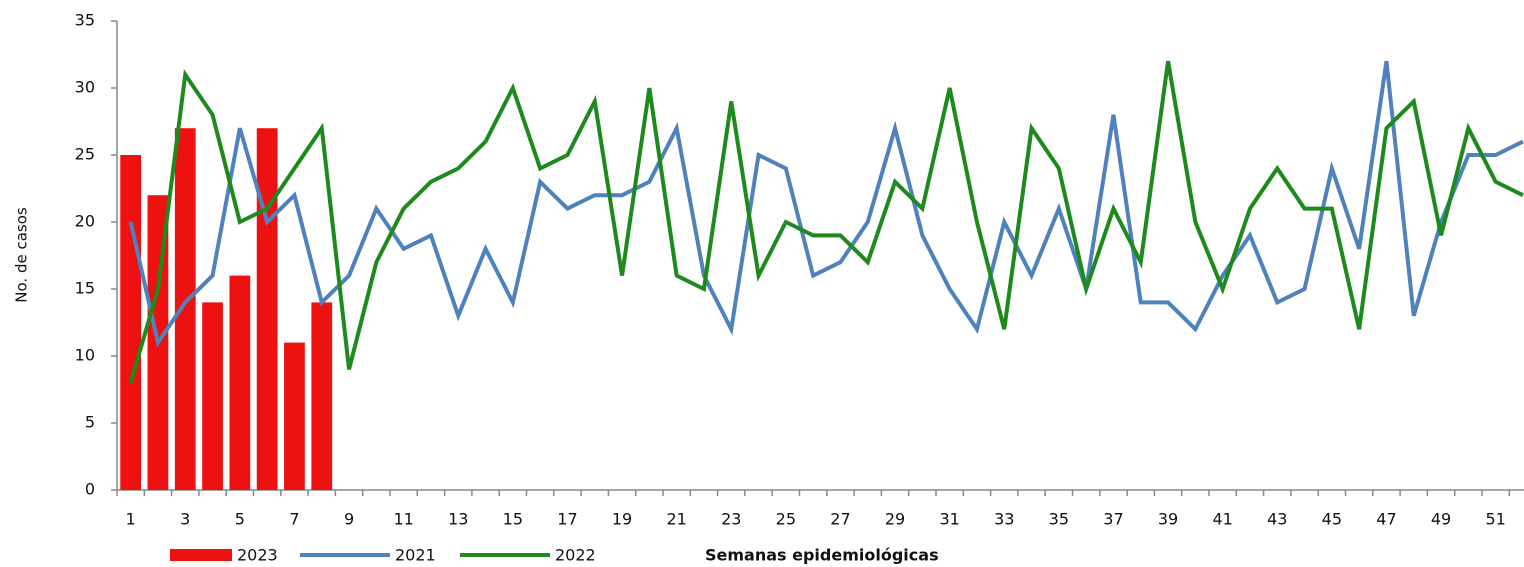 The height and width of the screenshot is (567, 1524). What do you see at coordinates (85, 288) in the screenshot?
I see `y-tick-label: 15` at bounding box center [85, 288].